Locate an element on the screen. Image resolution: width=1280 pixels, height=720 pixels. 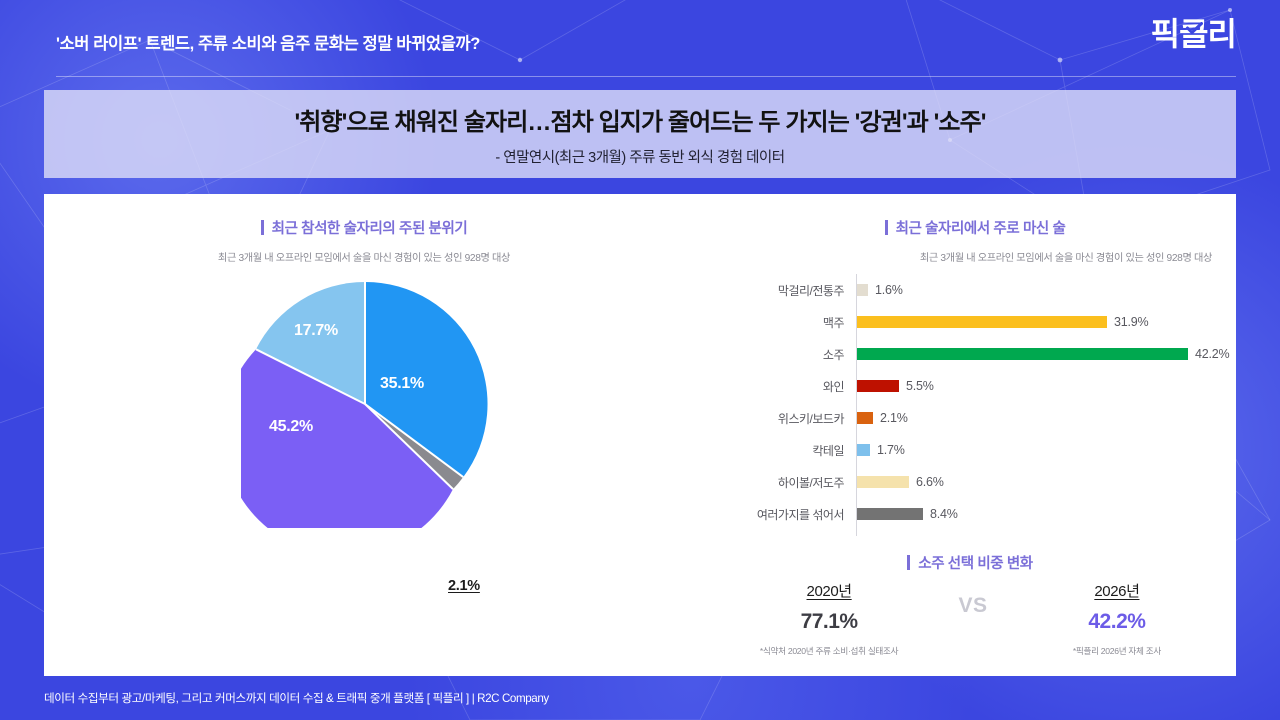
bar-value: 5.5% is located at coordinates (920, 386).